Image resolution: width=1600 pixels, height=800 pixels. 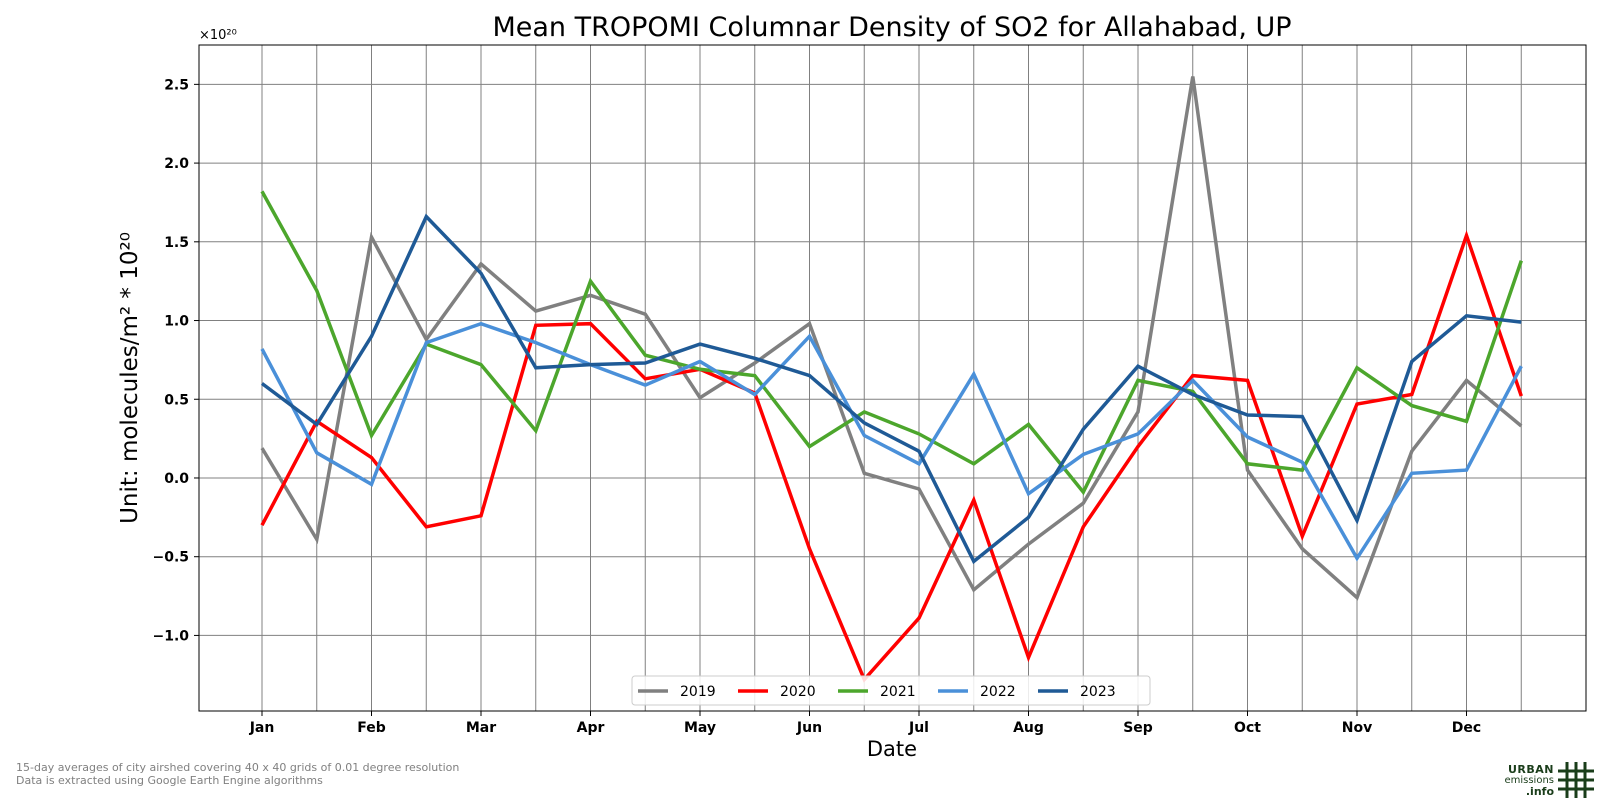 I want to click on x-tick-label: Dec, so click(x=1466, y=728).